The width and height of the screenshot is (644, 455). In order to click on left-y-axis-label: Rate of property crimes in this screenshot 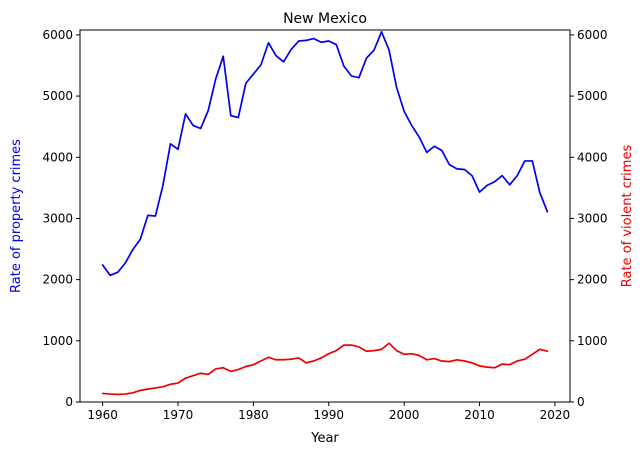, I will do `click(16, 216)`.